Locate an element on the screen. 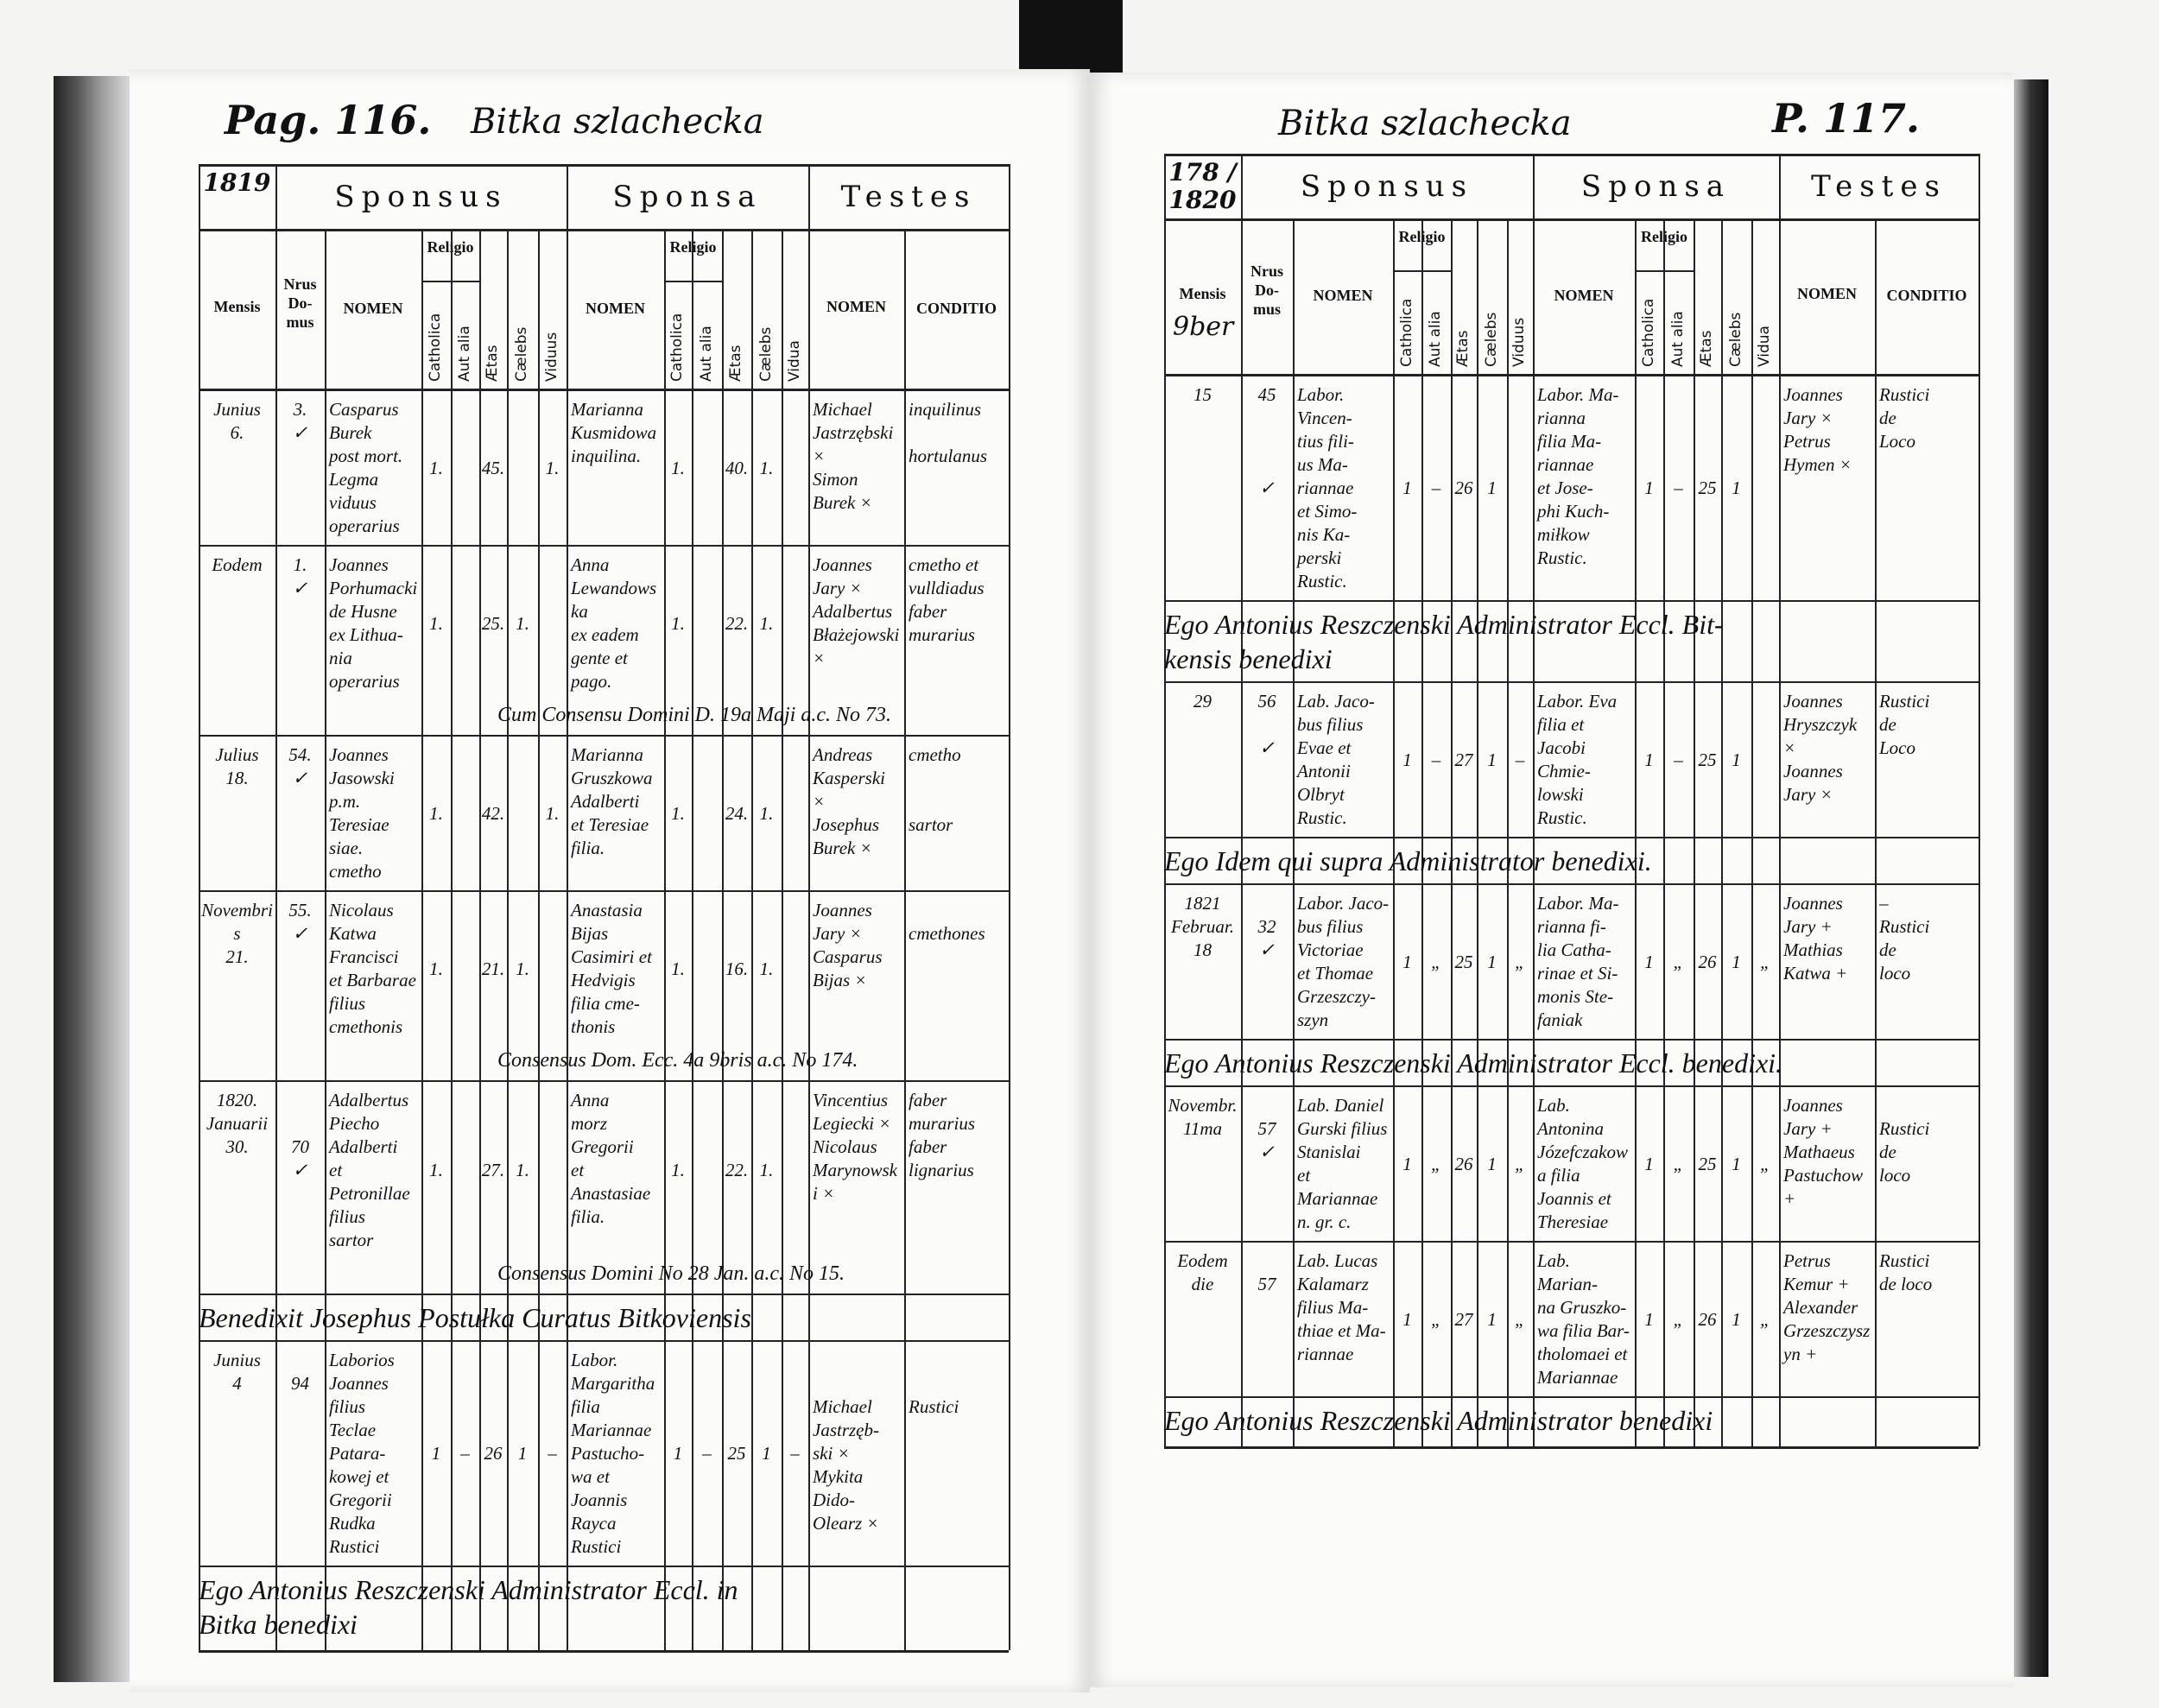  entry-sponsa-vidua-cell is located at coordinates (795, 1169).